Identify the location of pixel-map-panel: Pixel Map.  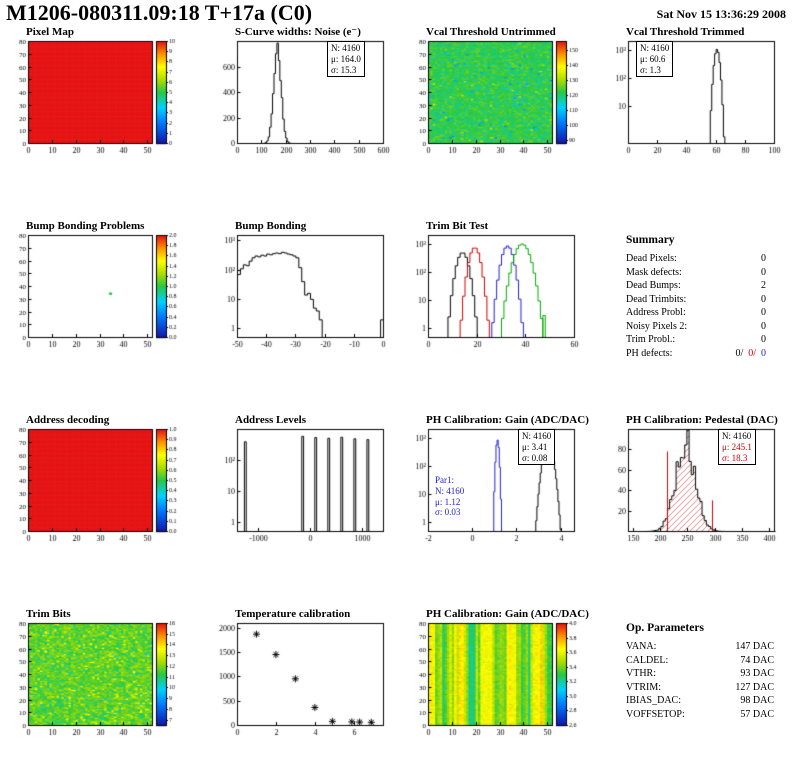
(102, 101).